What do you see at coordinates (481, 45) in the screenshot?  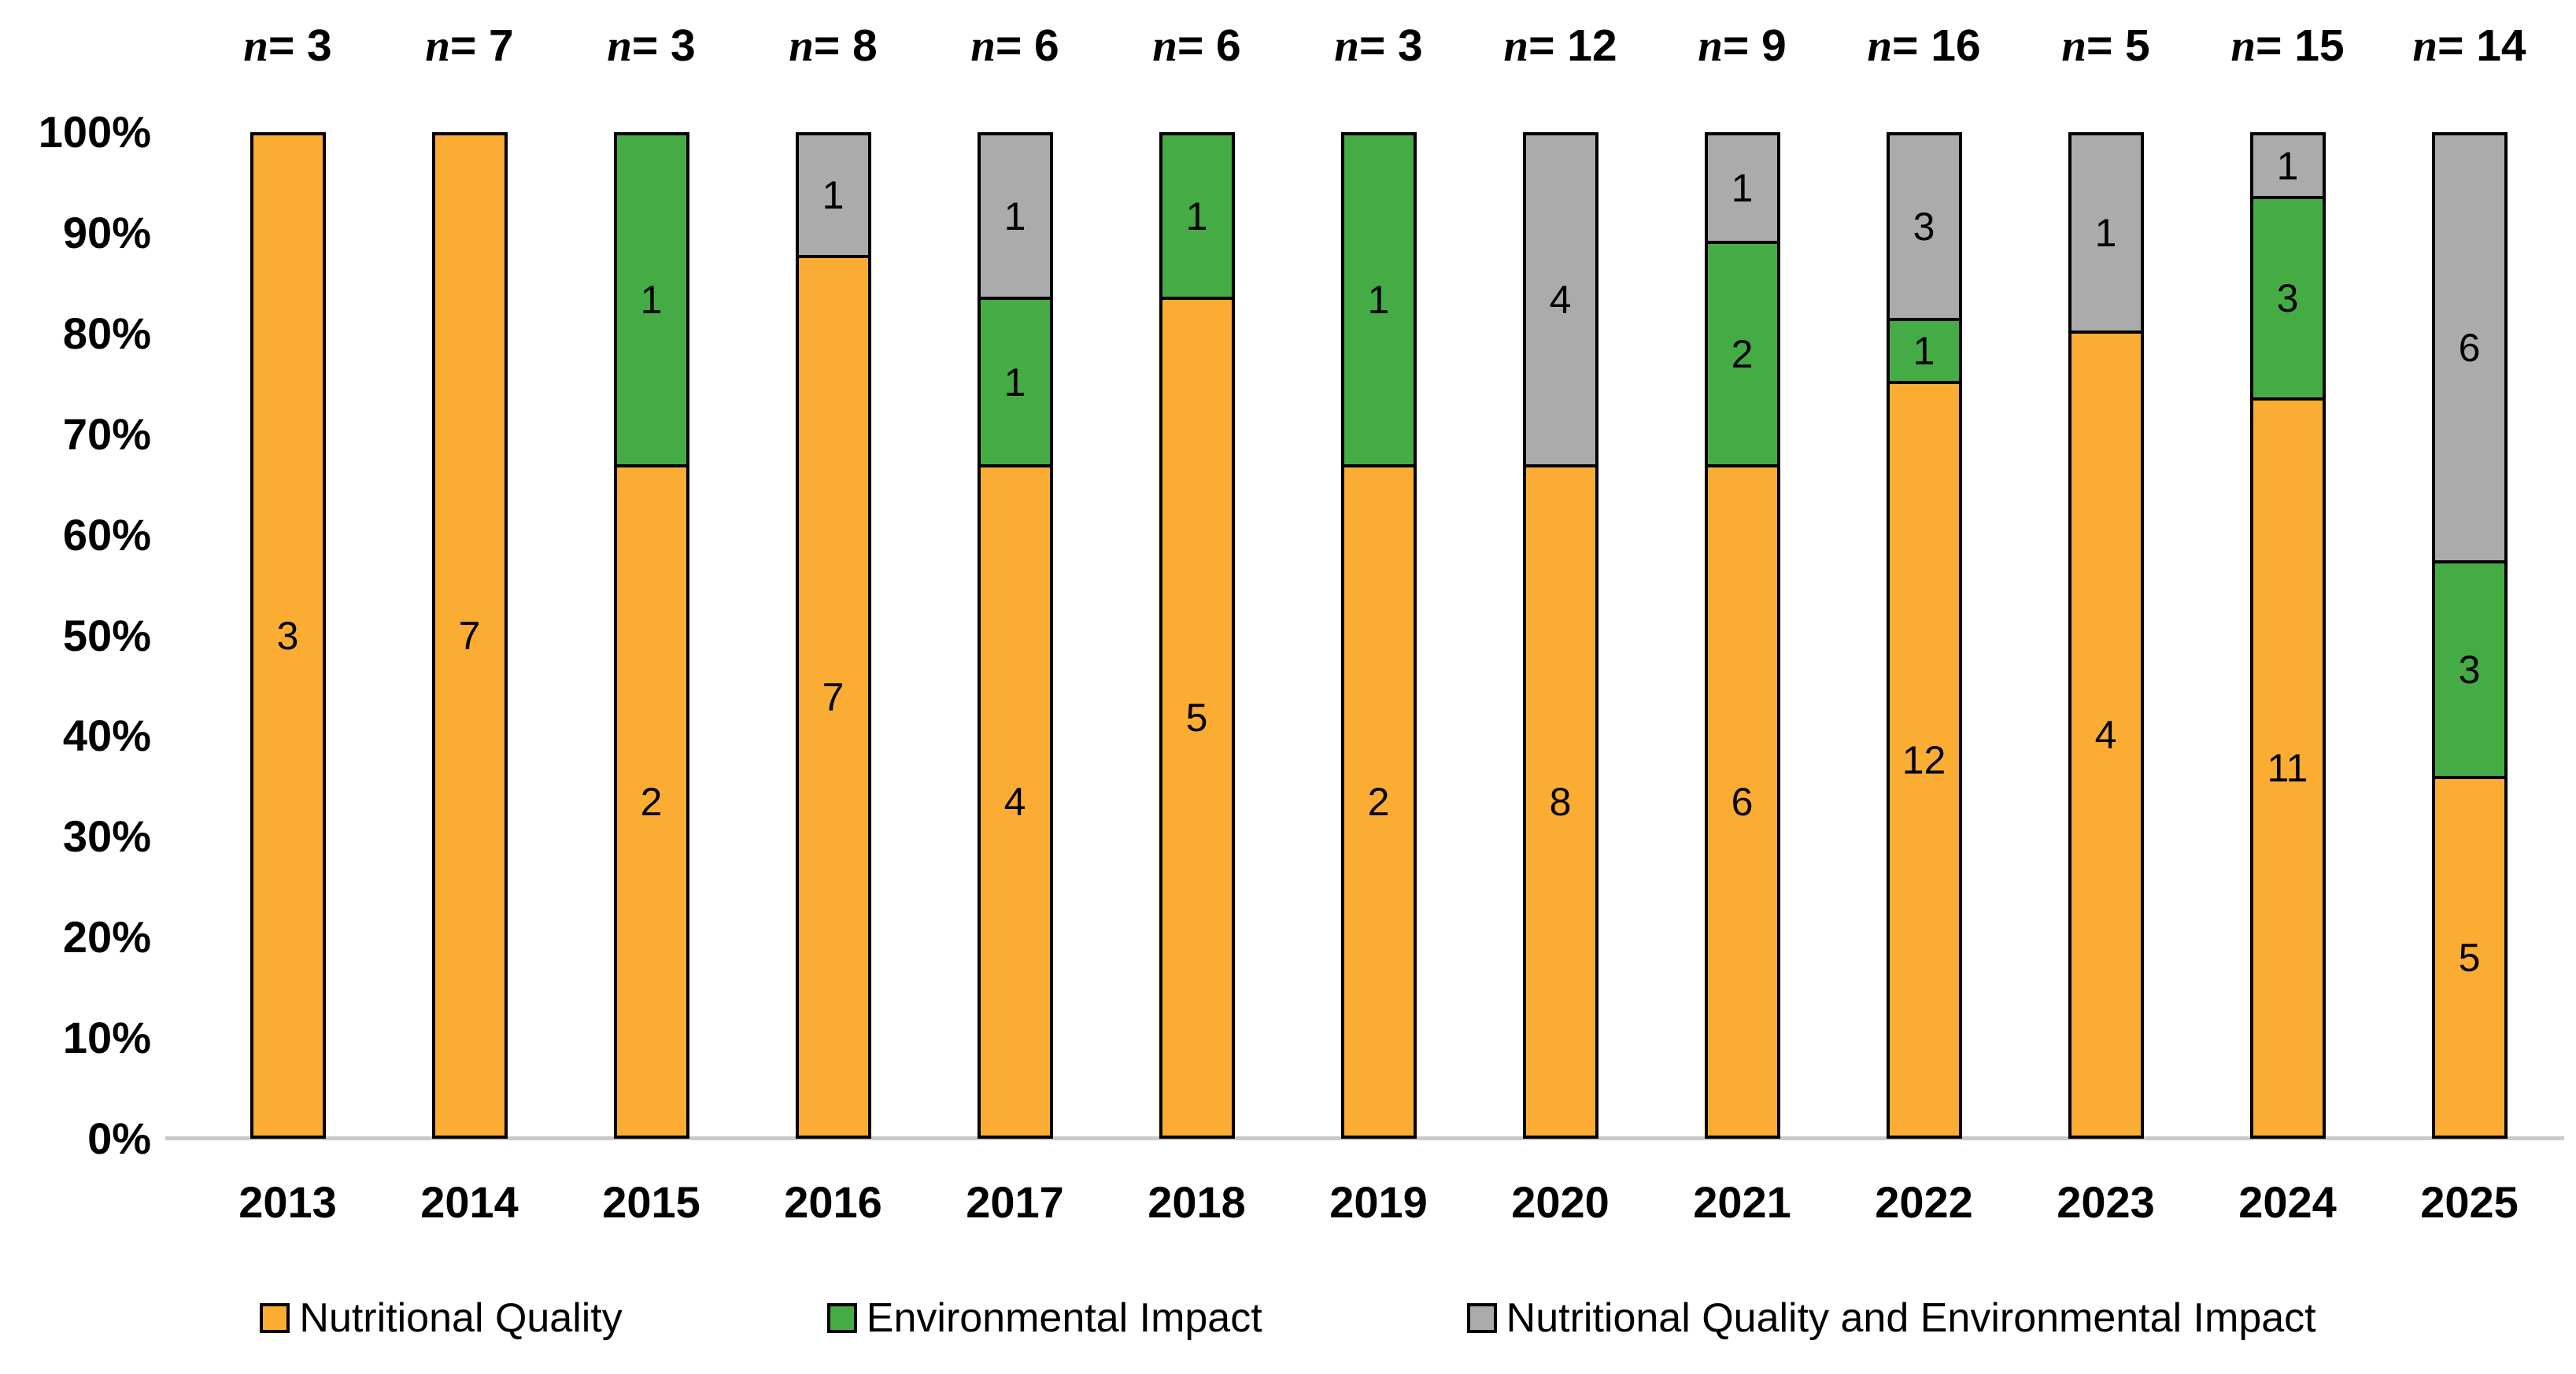 I see `n-count-value: = 7` at bounding box center [481, 45].